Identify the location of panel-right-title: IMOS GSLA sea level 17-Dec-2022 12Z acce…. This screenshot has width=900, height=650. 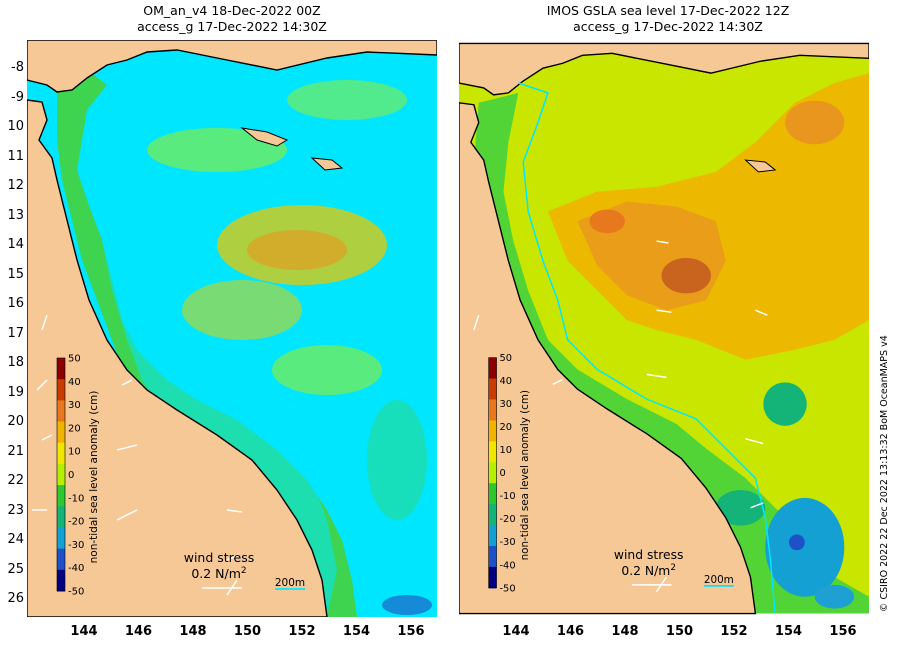
(668, 19).